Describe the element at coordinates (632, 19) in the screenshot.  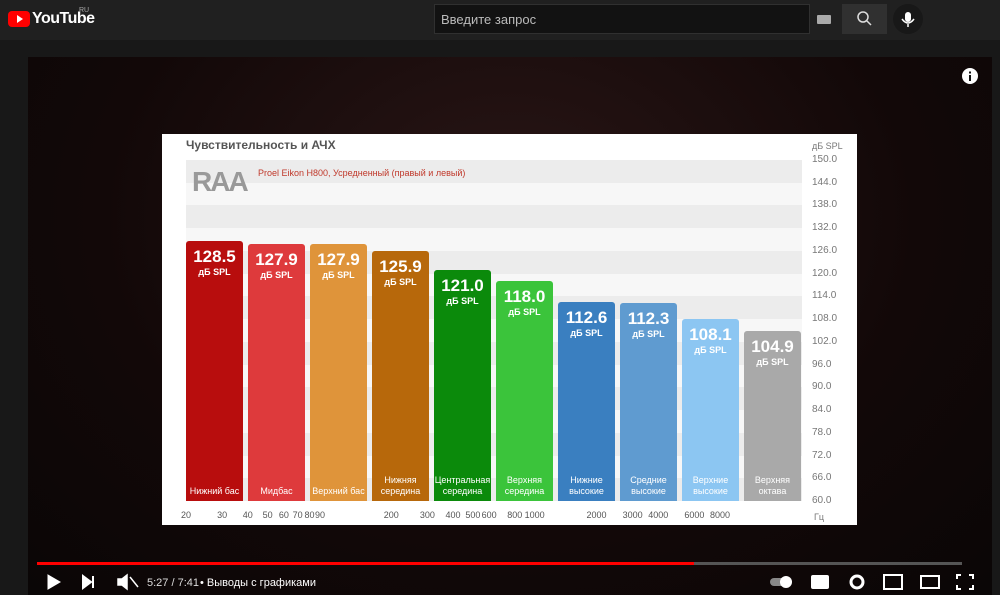
I see `search-box: Введите запрос` at that location.